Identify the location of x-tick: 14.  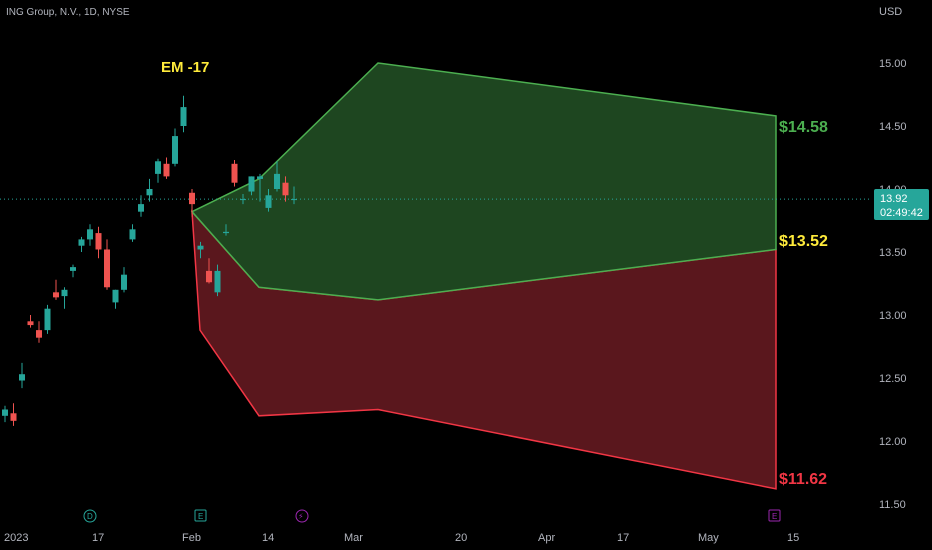
(268, 538).